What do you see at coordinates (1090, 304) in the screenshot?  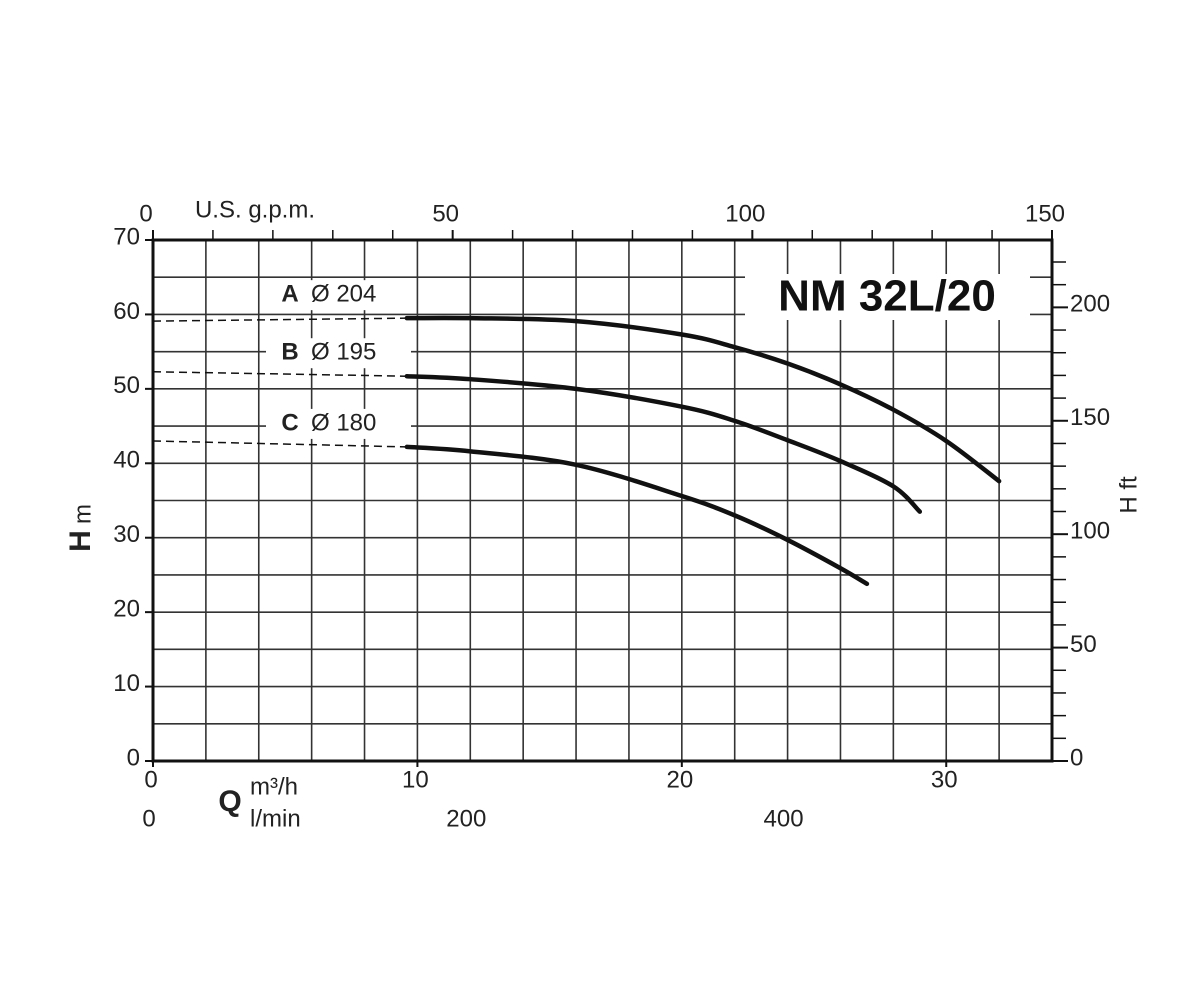 I see `y2-tick-label: 200` at bounding box center [1090, 304].